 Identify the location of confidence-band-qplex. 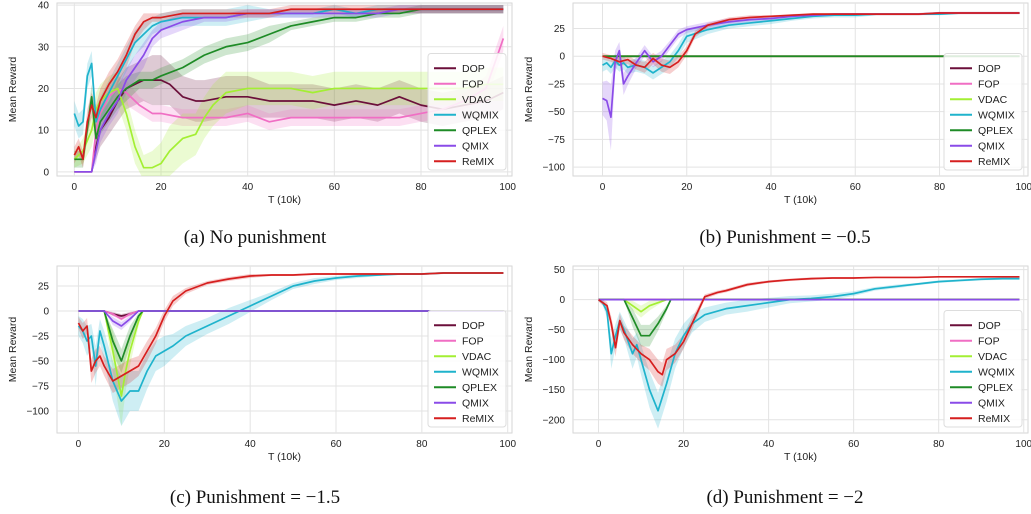
(291, 342).